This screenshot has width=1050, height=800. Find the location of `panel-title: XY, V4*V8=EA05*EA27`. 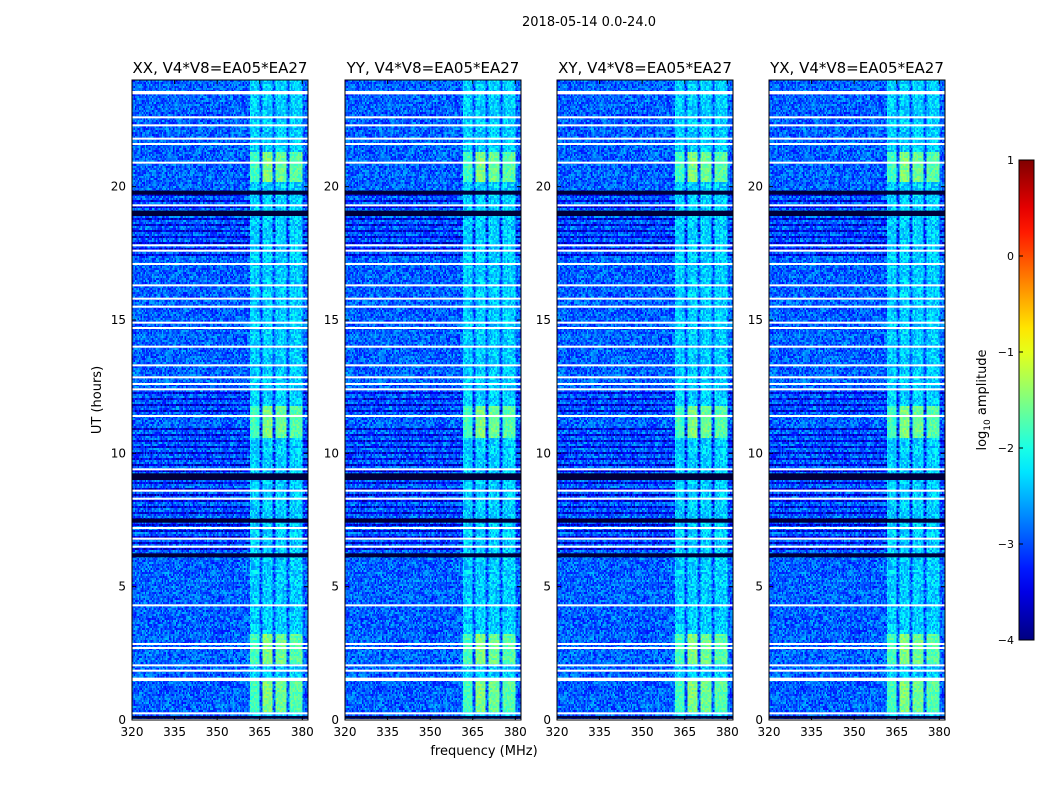

panel-title: XY, V4*V8=EA05*EA27 is located at coordinates (645, 68).